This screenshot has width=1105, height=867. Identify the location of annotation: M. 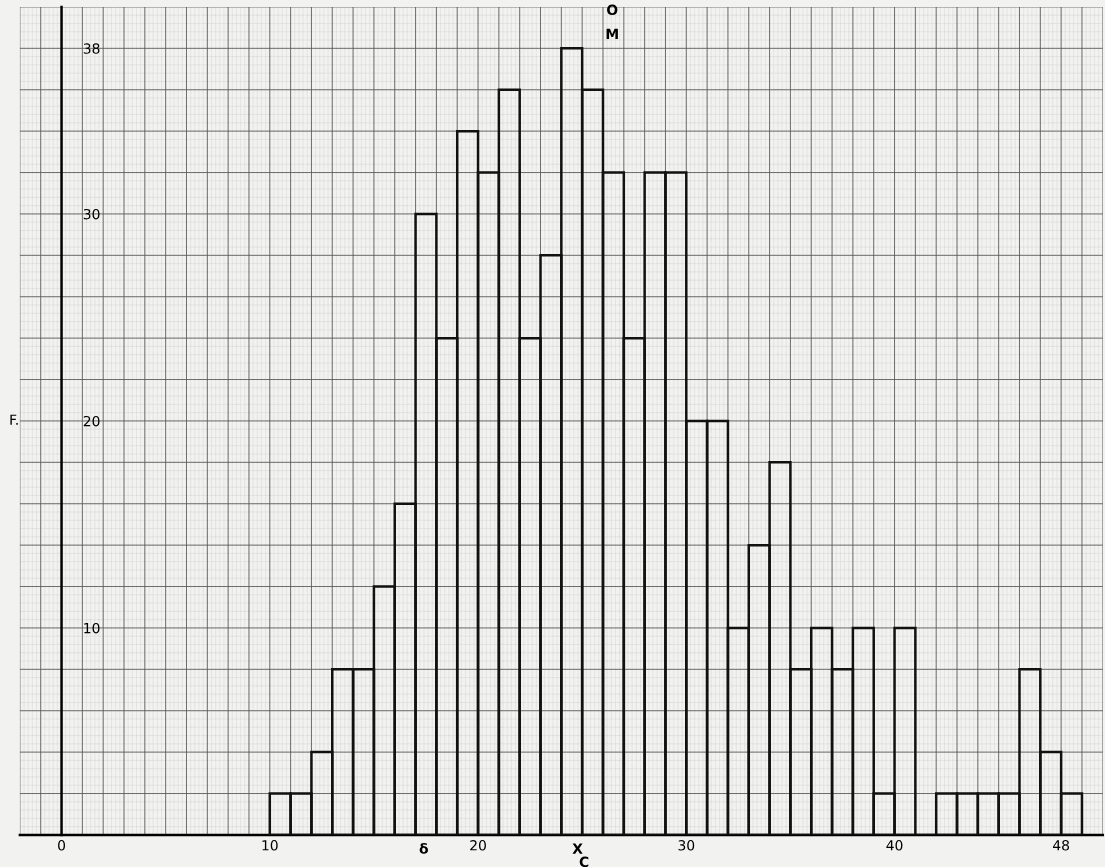
(612, 33).